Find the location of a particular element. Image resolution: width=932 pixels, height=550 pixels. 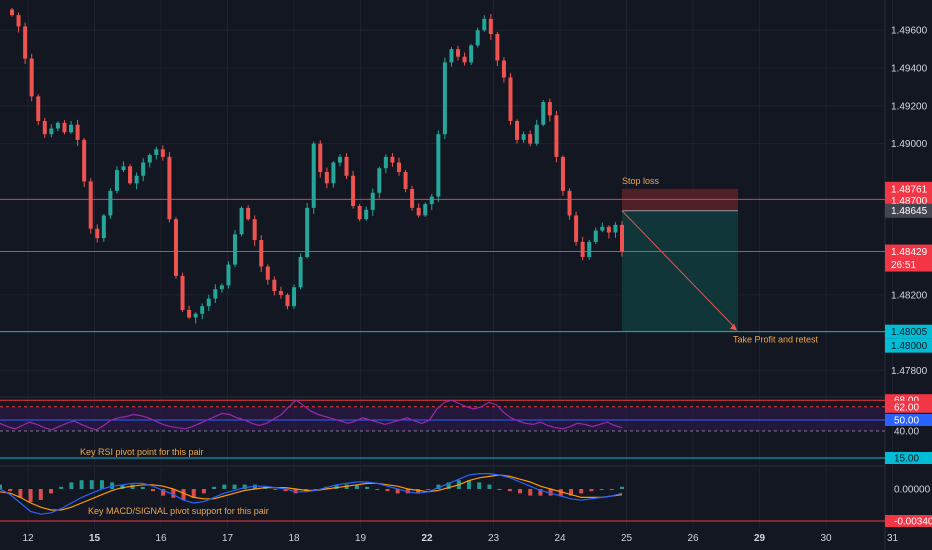

price-tag: 26:51 is located at coordinates (908, 264).